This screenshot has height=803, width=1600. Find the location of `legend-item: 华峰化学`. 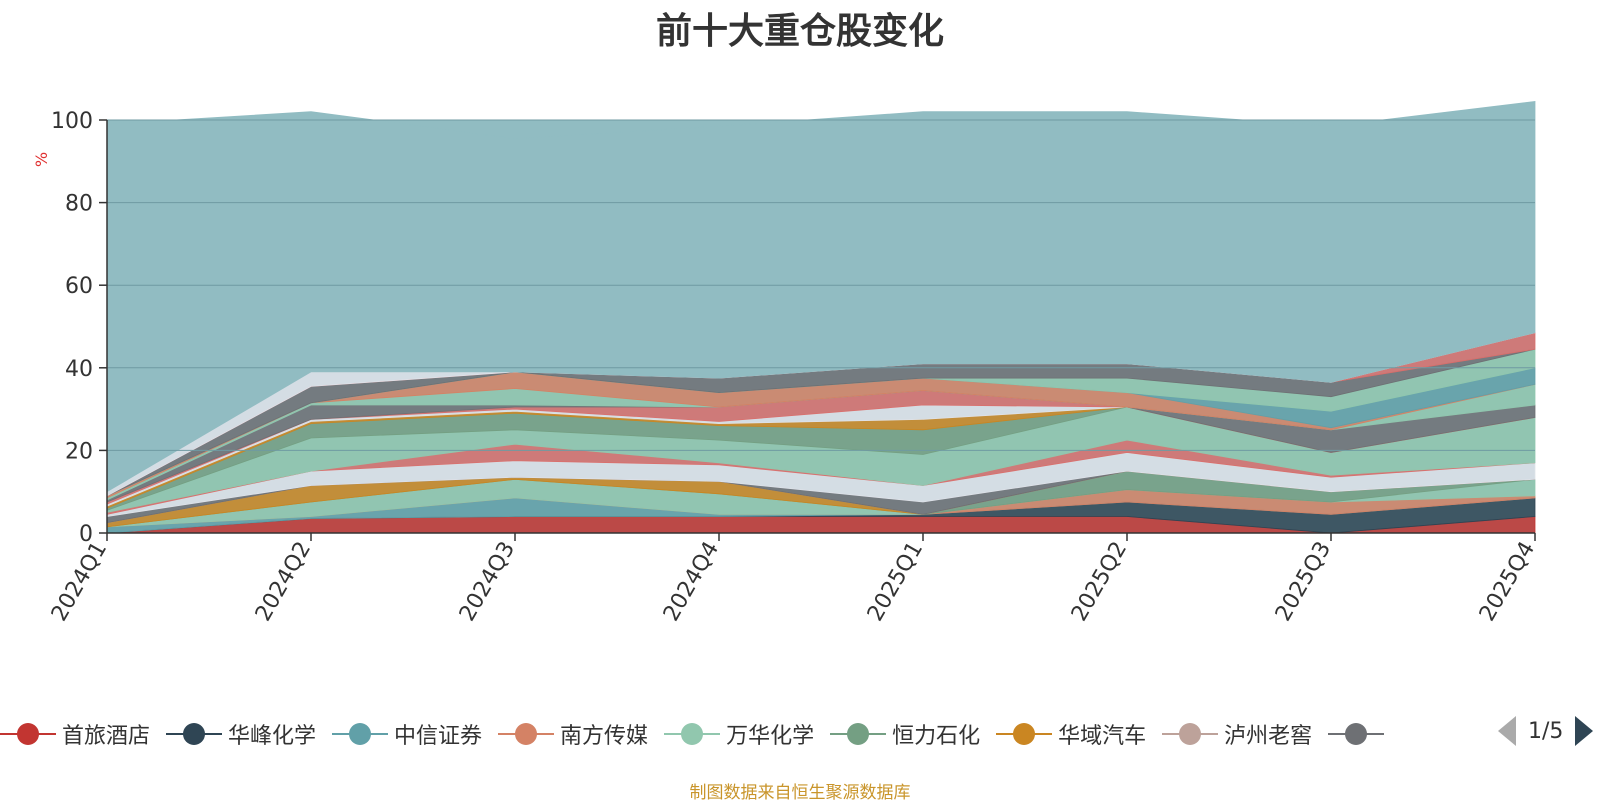

legend-item: 华峰化学 is located at coordinates (241, 734).